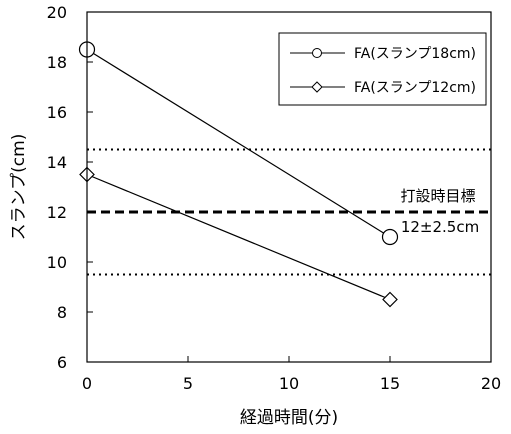 Image resolution: width=511 pixels, height=434 pixels. I want to click on x-tick-label-1: 5, so click(188, 383).